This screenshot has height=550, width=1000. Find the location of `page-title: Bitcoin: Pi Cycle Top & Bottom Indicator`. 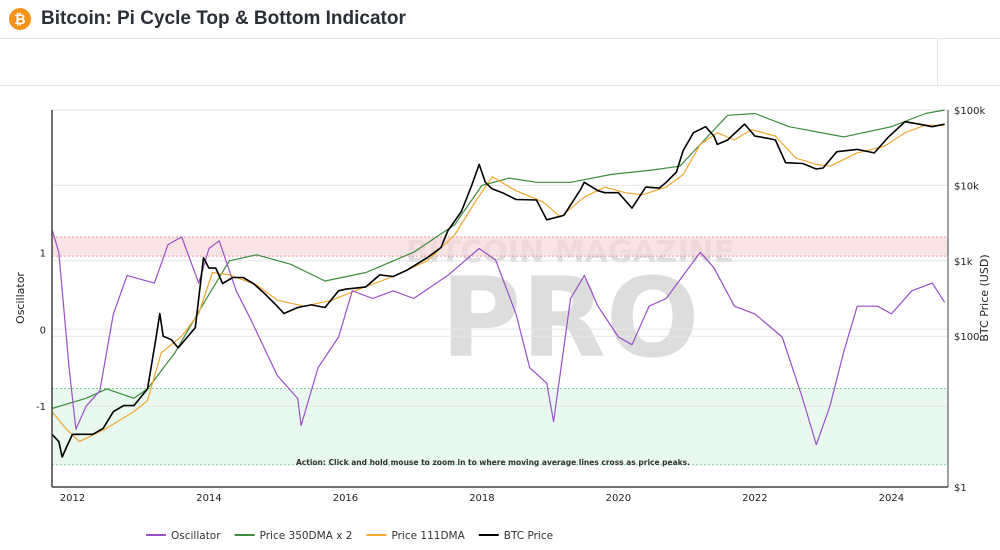

page-title: Bitcoin: Pi Cycle Top & Bottom Indicator is located at coordinates (223, 18).